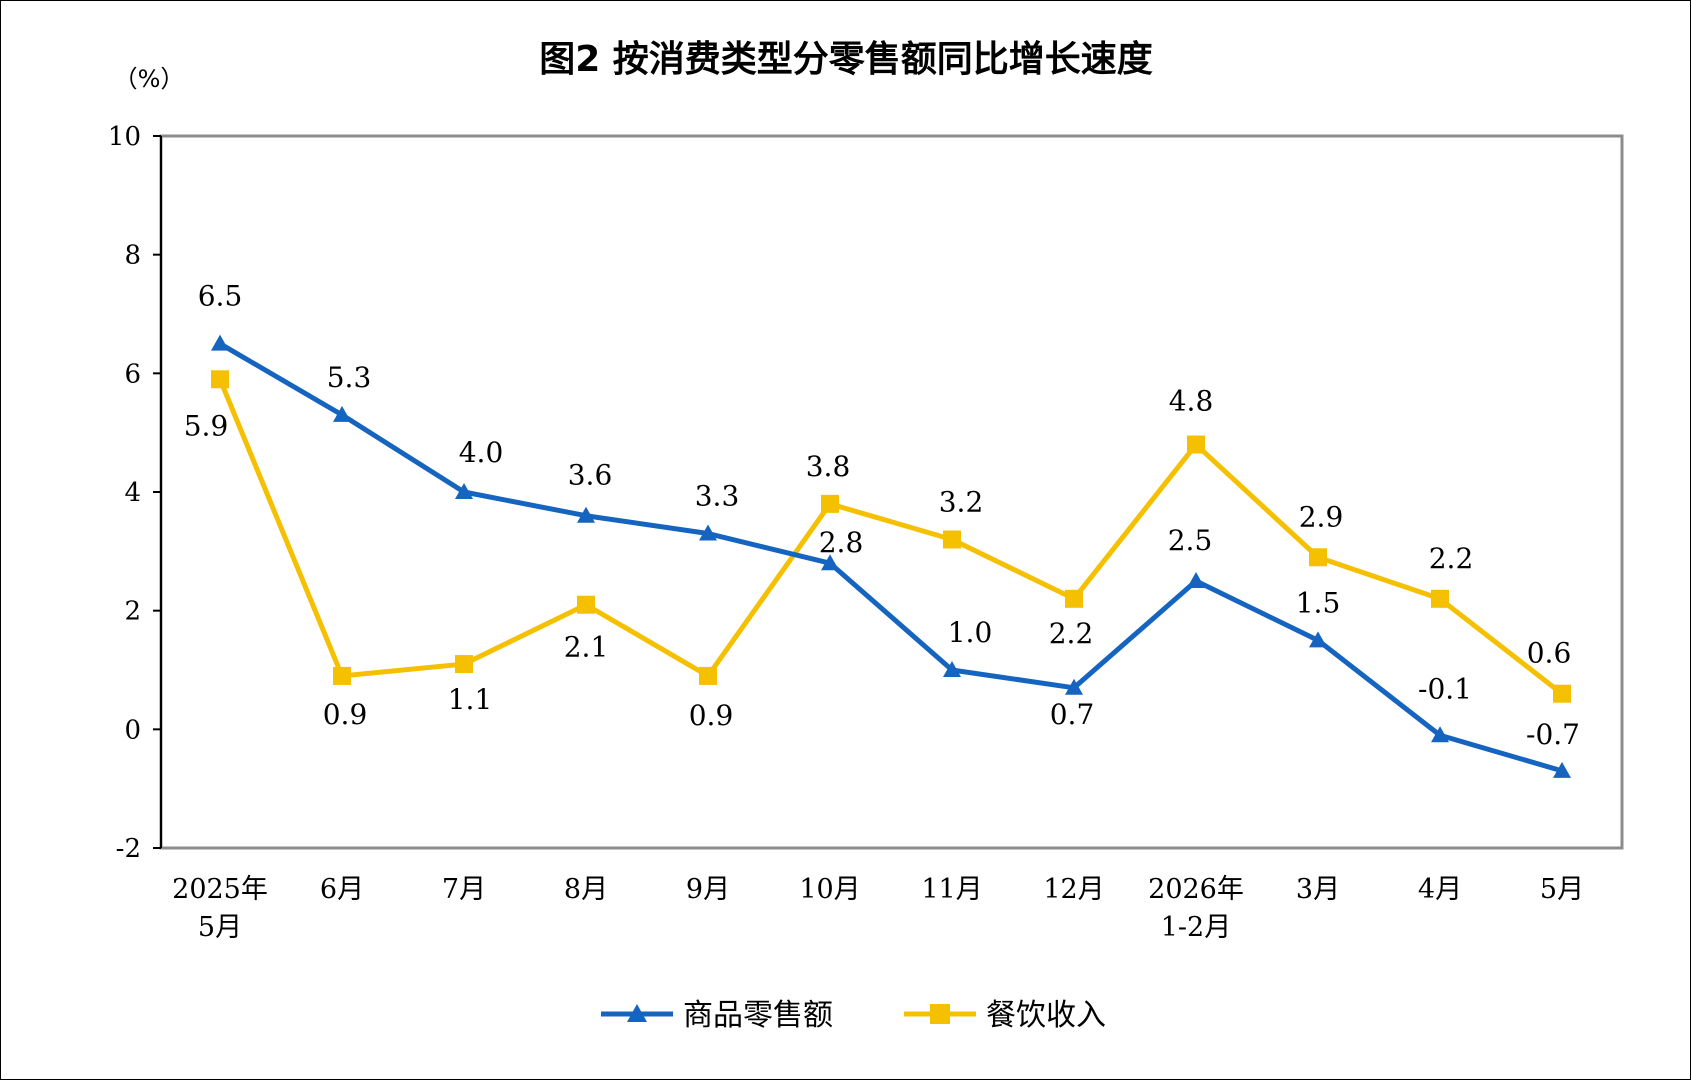 The height and width of the screenshot is (1084, 1691). Describe the element at coordinates (132, 256) in the screenshot. I see `y-tick-label: 8` at that location.